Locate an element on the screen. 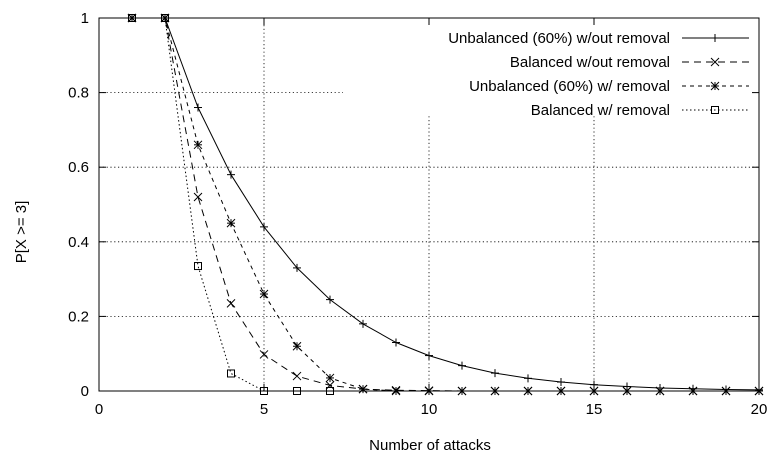 This screenshot has width=767, height=456. legend-item: Balanced w/out removal is located at coordinates (629, 62).